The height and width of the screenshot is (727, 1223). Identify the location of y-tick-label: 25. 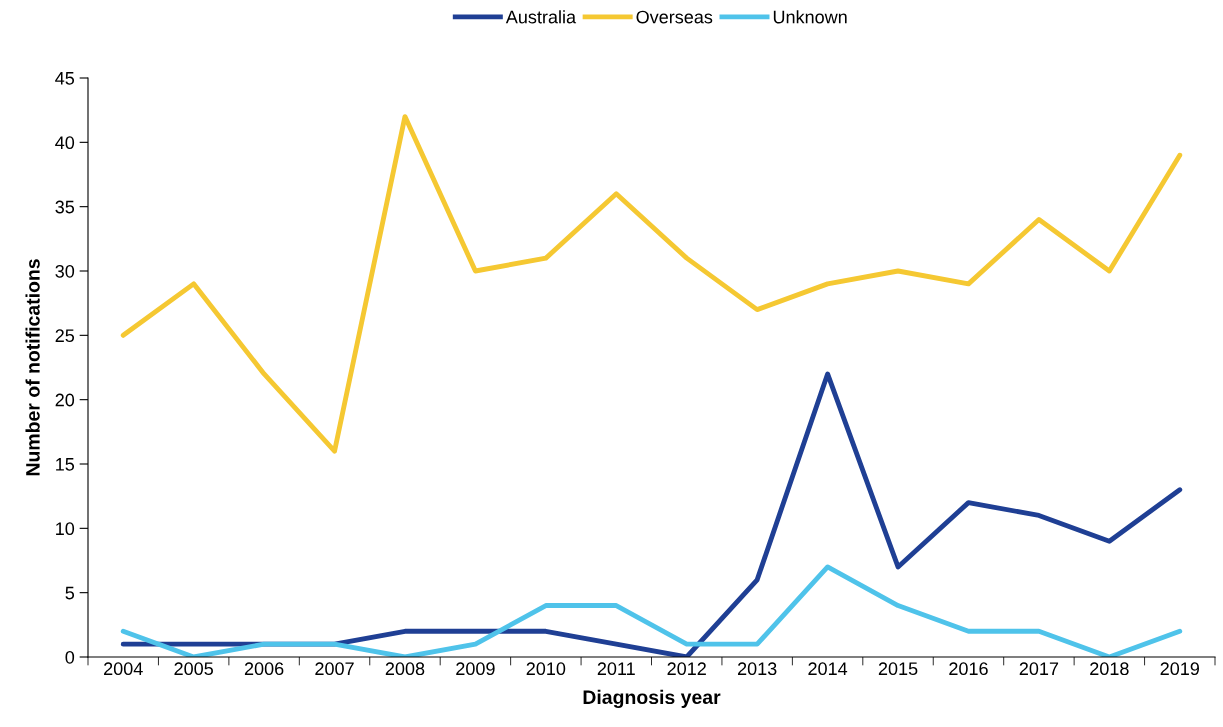
(65, 336).